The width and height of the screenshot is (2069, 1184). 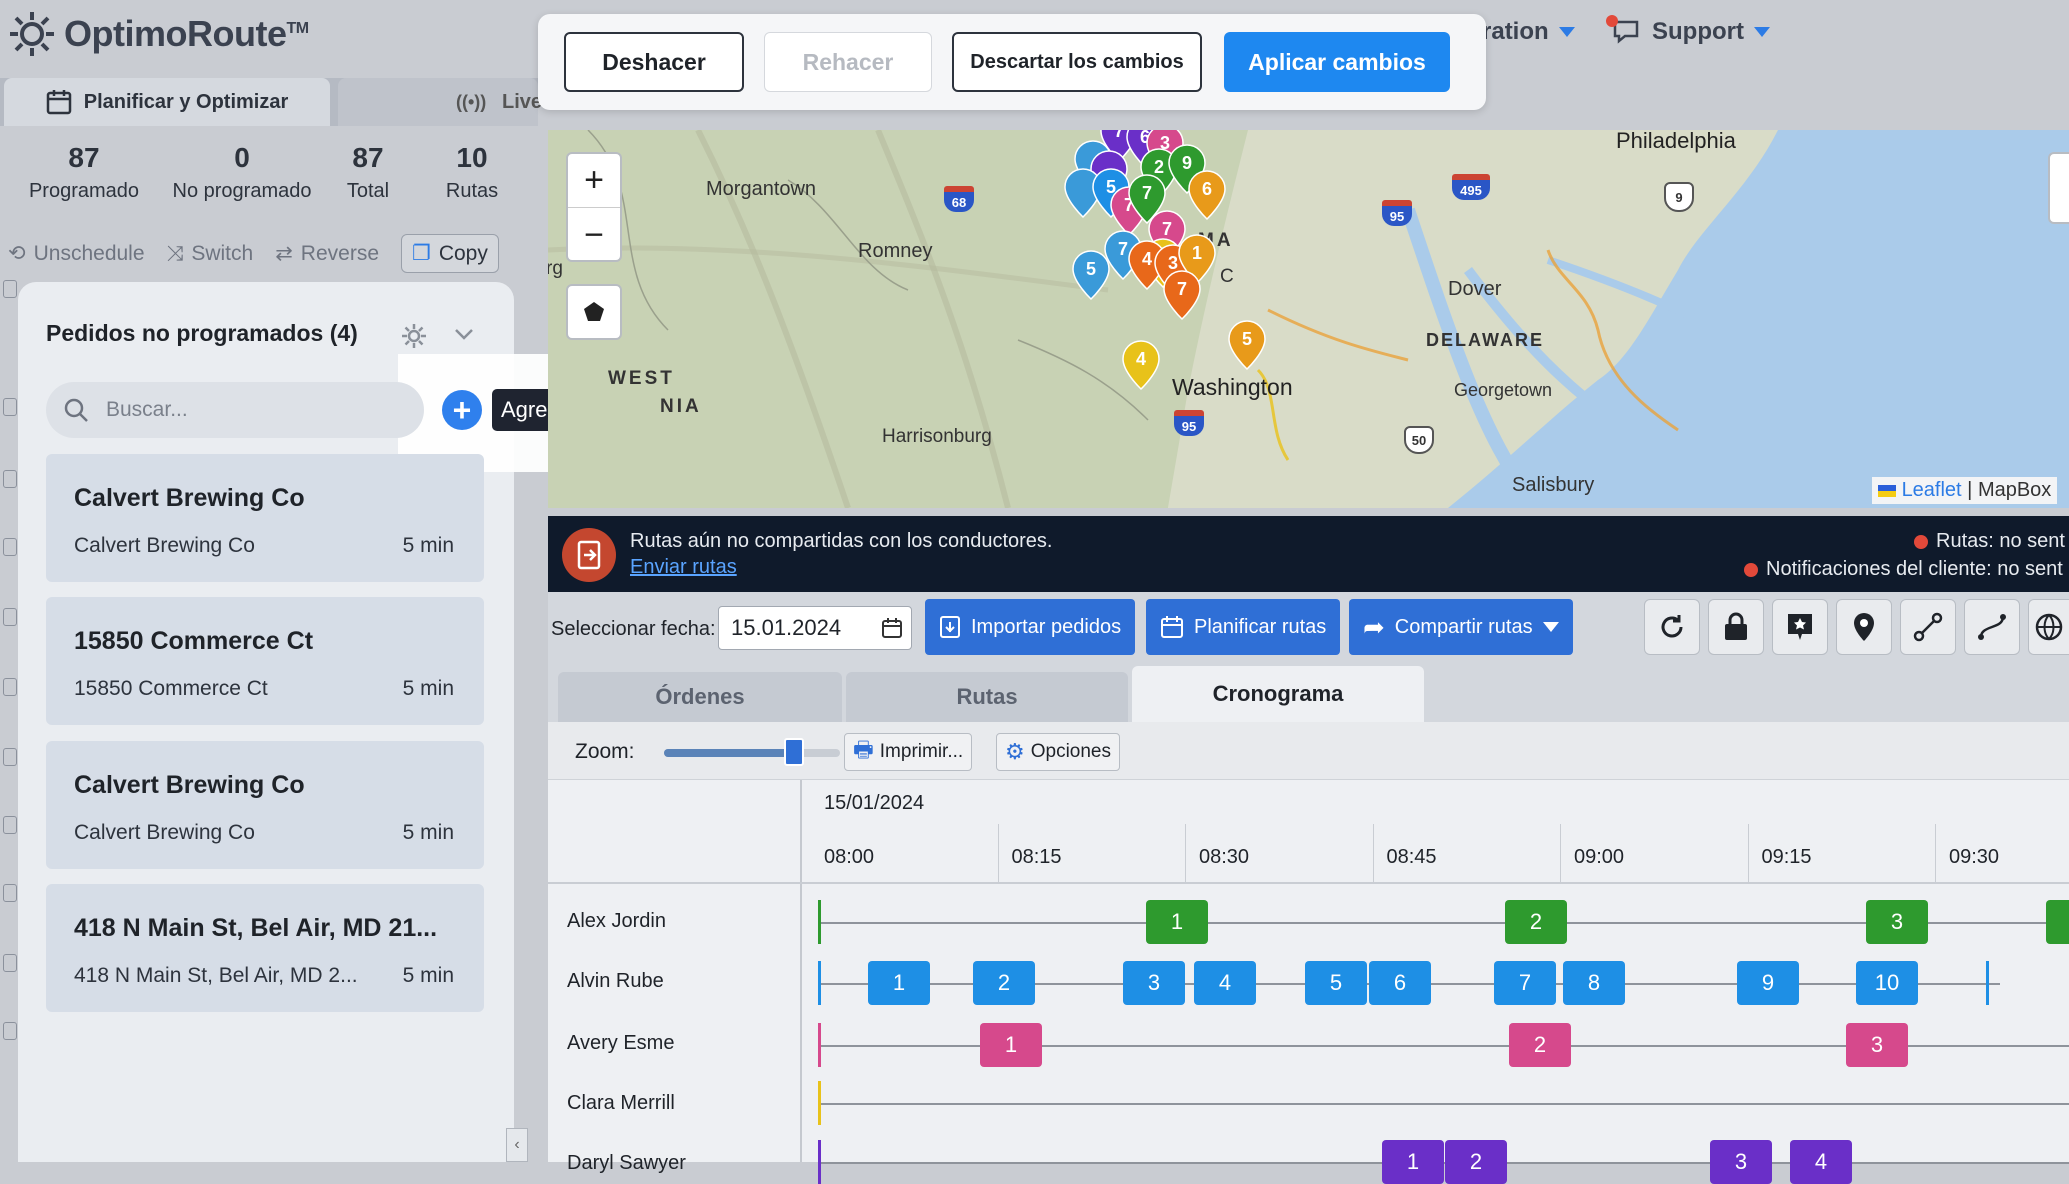 What do you see at coordinates (1672, 627) in the screenshot?
I see `refresh-button` at bounding box center [1672, 627].